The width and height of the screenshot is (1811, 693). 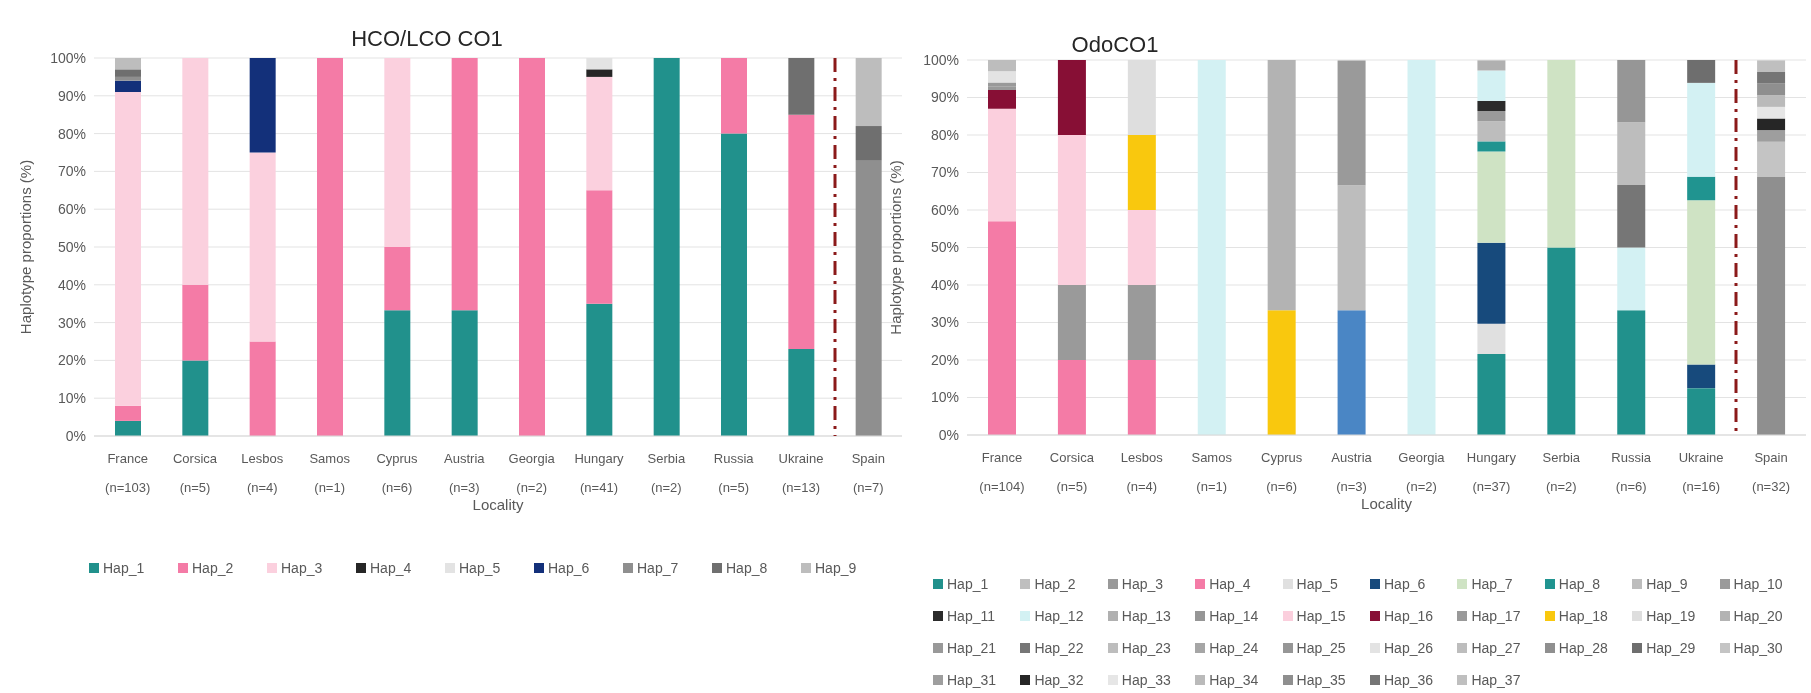 What do you see at coordinates (1422, 472) in the screenshot?
I see `x-tick-label: Georgia (n=2)` at bounding box center [1422, 472].